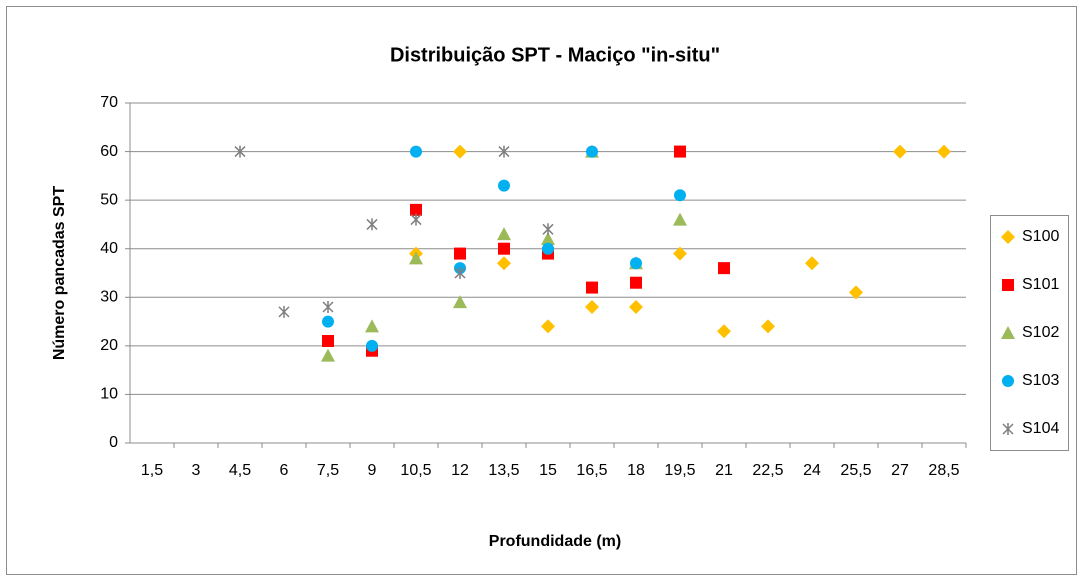 The width and height of the screenshot is (1083, 581). I want to click on x-tick-label: 22,5, so click(767, 470).